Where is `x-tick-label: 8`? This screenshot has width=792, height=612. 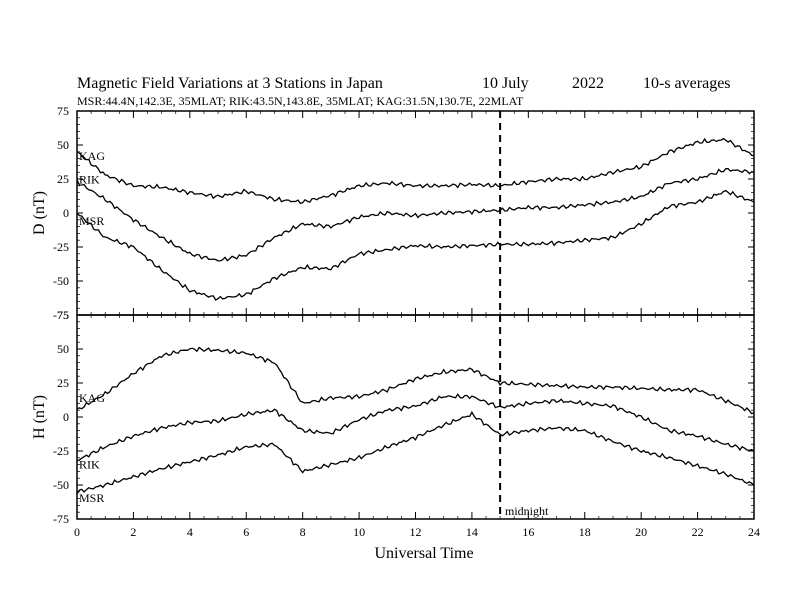 x-tick-label: 8 is located at coordinates (303, 532).